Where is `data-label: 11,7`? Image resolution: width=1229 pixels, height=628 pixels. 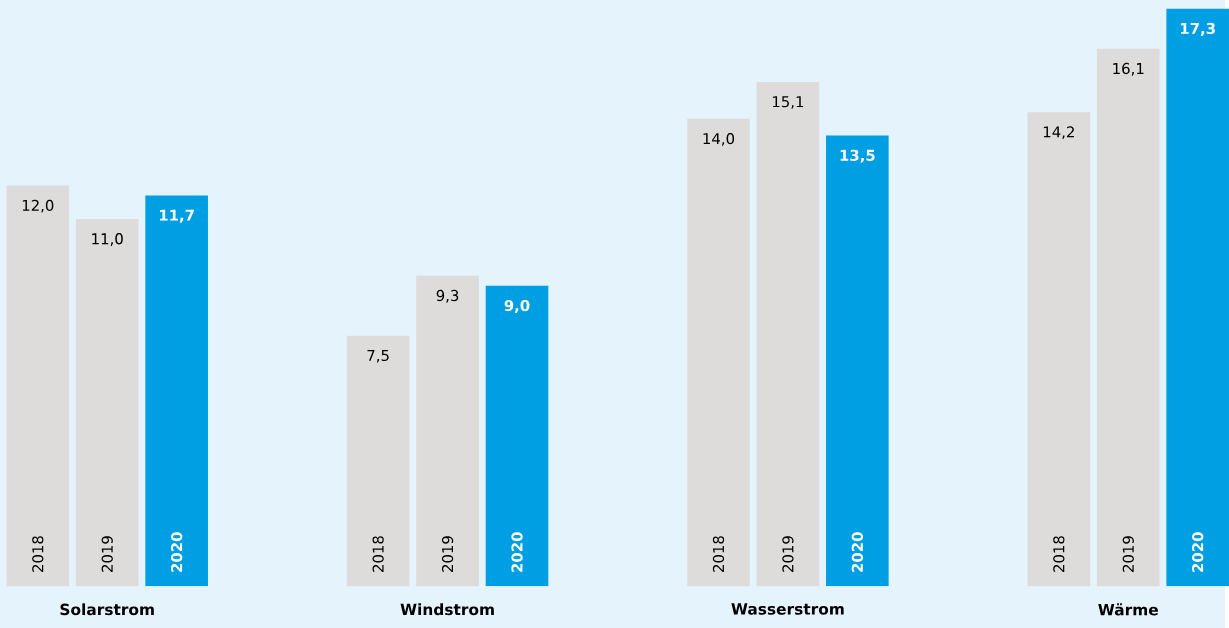
data-label: 11,7 is located at coordinates (176, 216).